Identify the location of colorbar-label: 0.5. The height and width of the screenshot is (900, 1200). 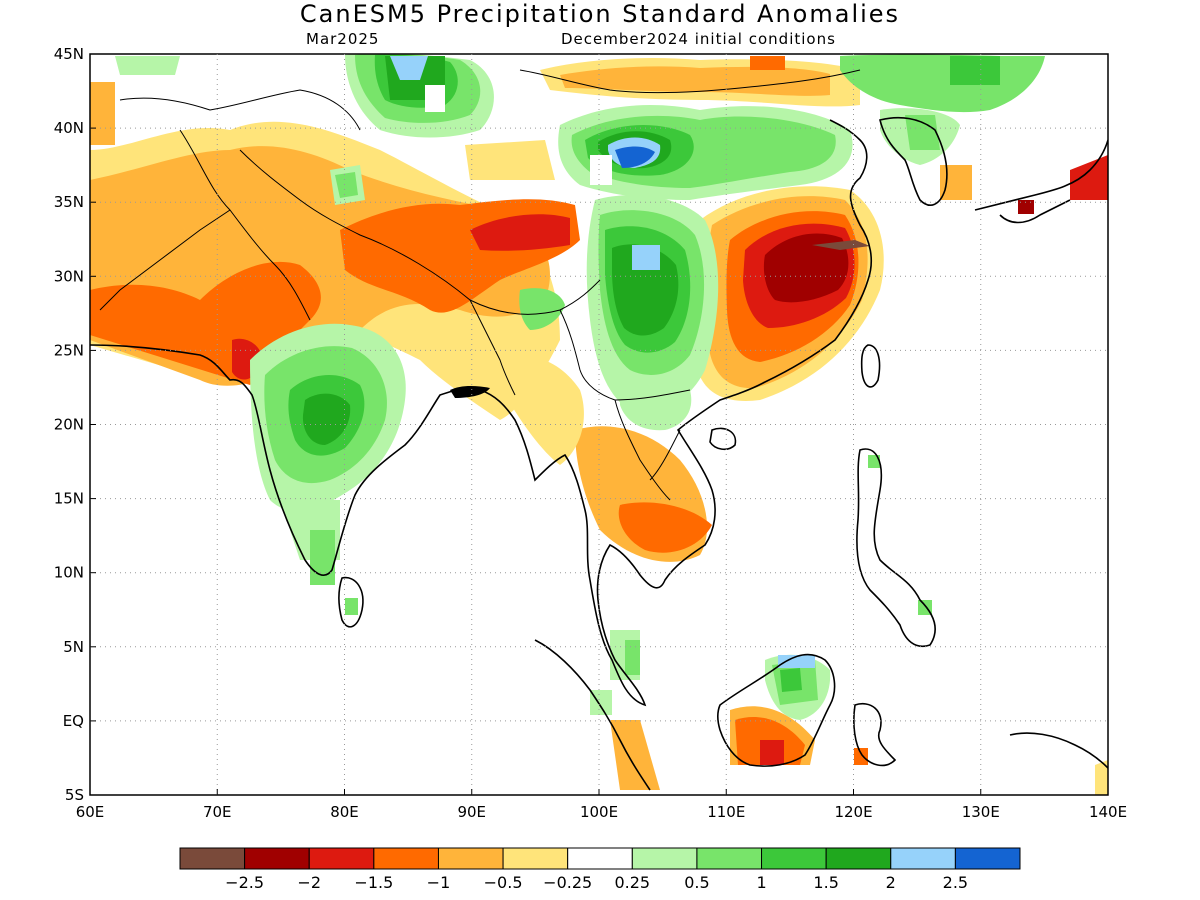
(696, 882).